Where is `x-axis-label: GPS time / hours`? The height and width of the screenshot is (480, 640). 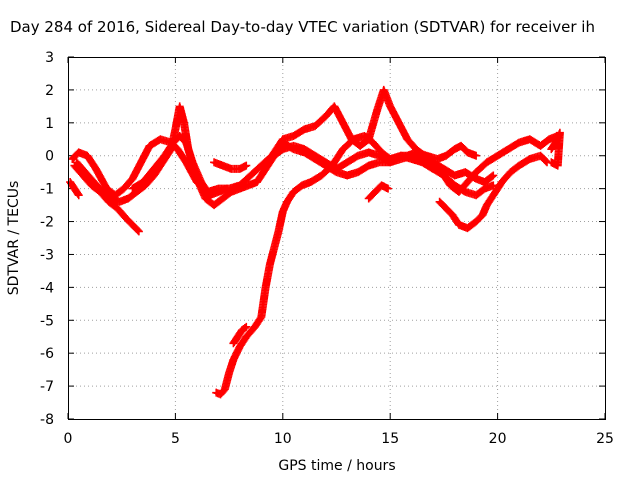 x-axis-label: GPS time / hours is located at coordinates (336, 466).